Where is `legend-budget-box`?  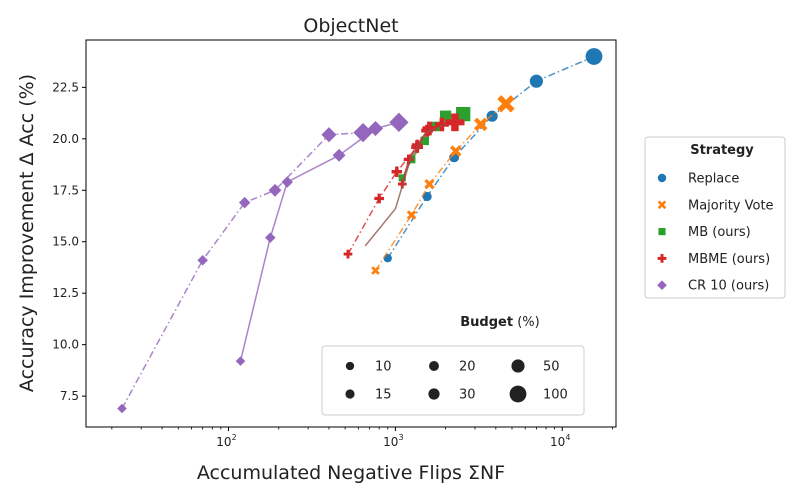 legend-budget-box is located at coordinates (453, 380).